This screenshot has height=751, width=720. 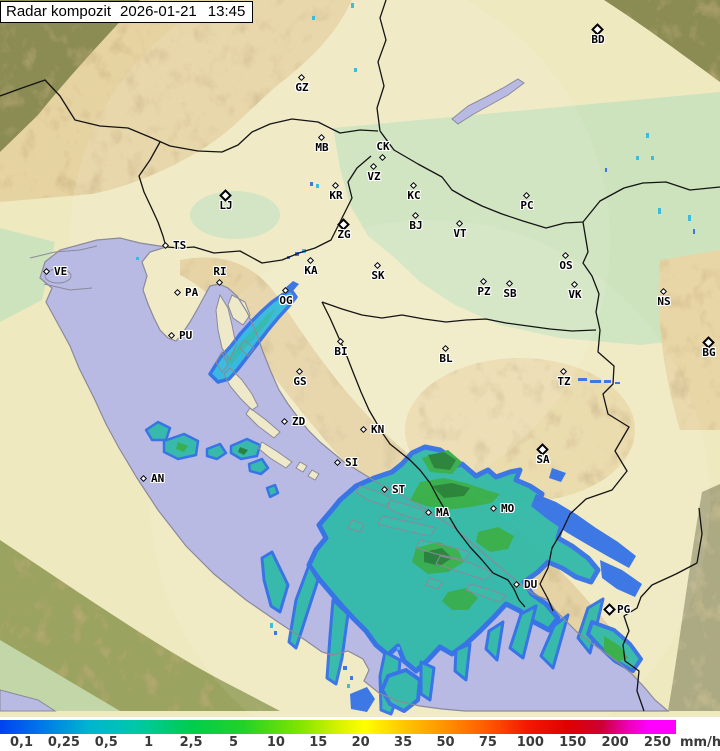 I want to click on scale-labels: 0,1 0,25 0,5 1 2,5 5 10 15 20 35 50 75 100 150 200 250, so click(x=360, y=734).